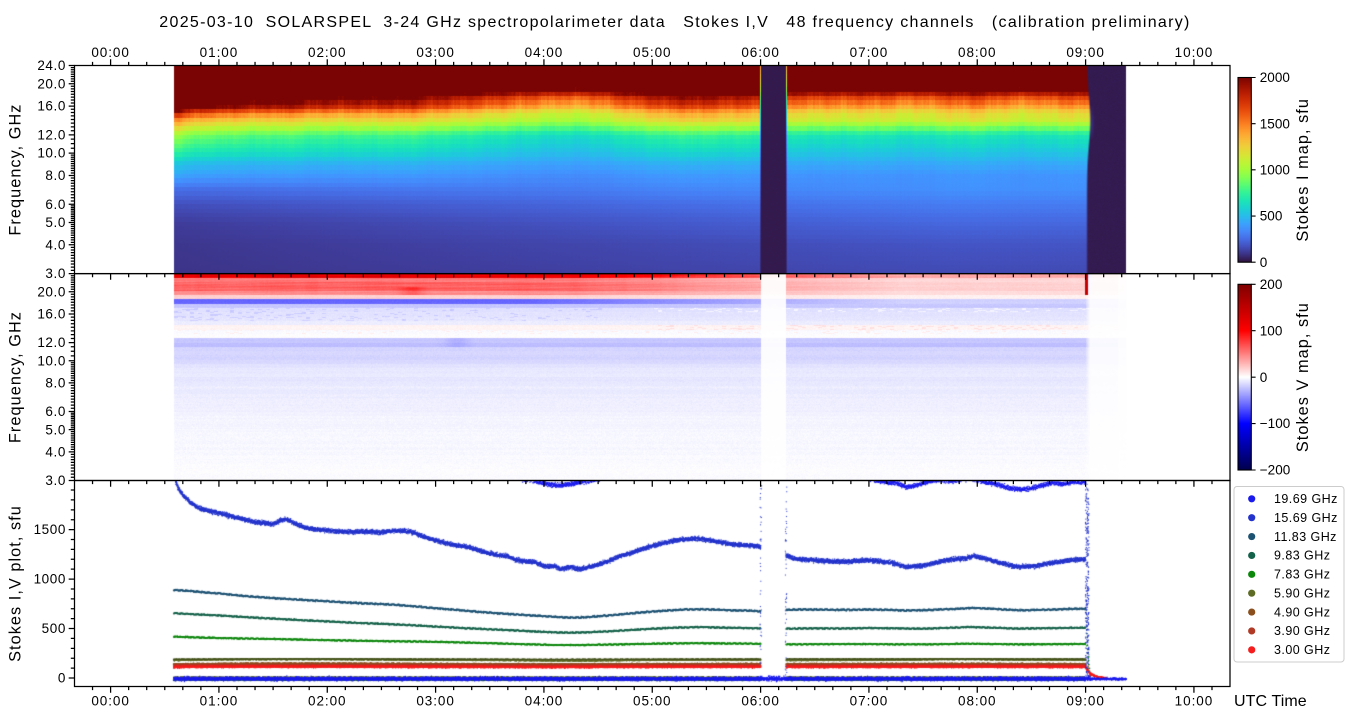 This screenshot has height=725, width=1350. What do you see at coordinates (1275, 423) in the screenshot?
I see `svg-text: −100` at bounding box center [1275, 423].